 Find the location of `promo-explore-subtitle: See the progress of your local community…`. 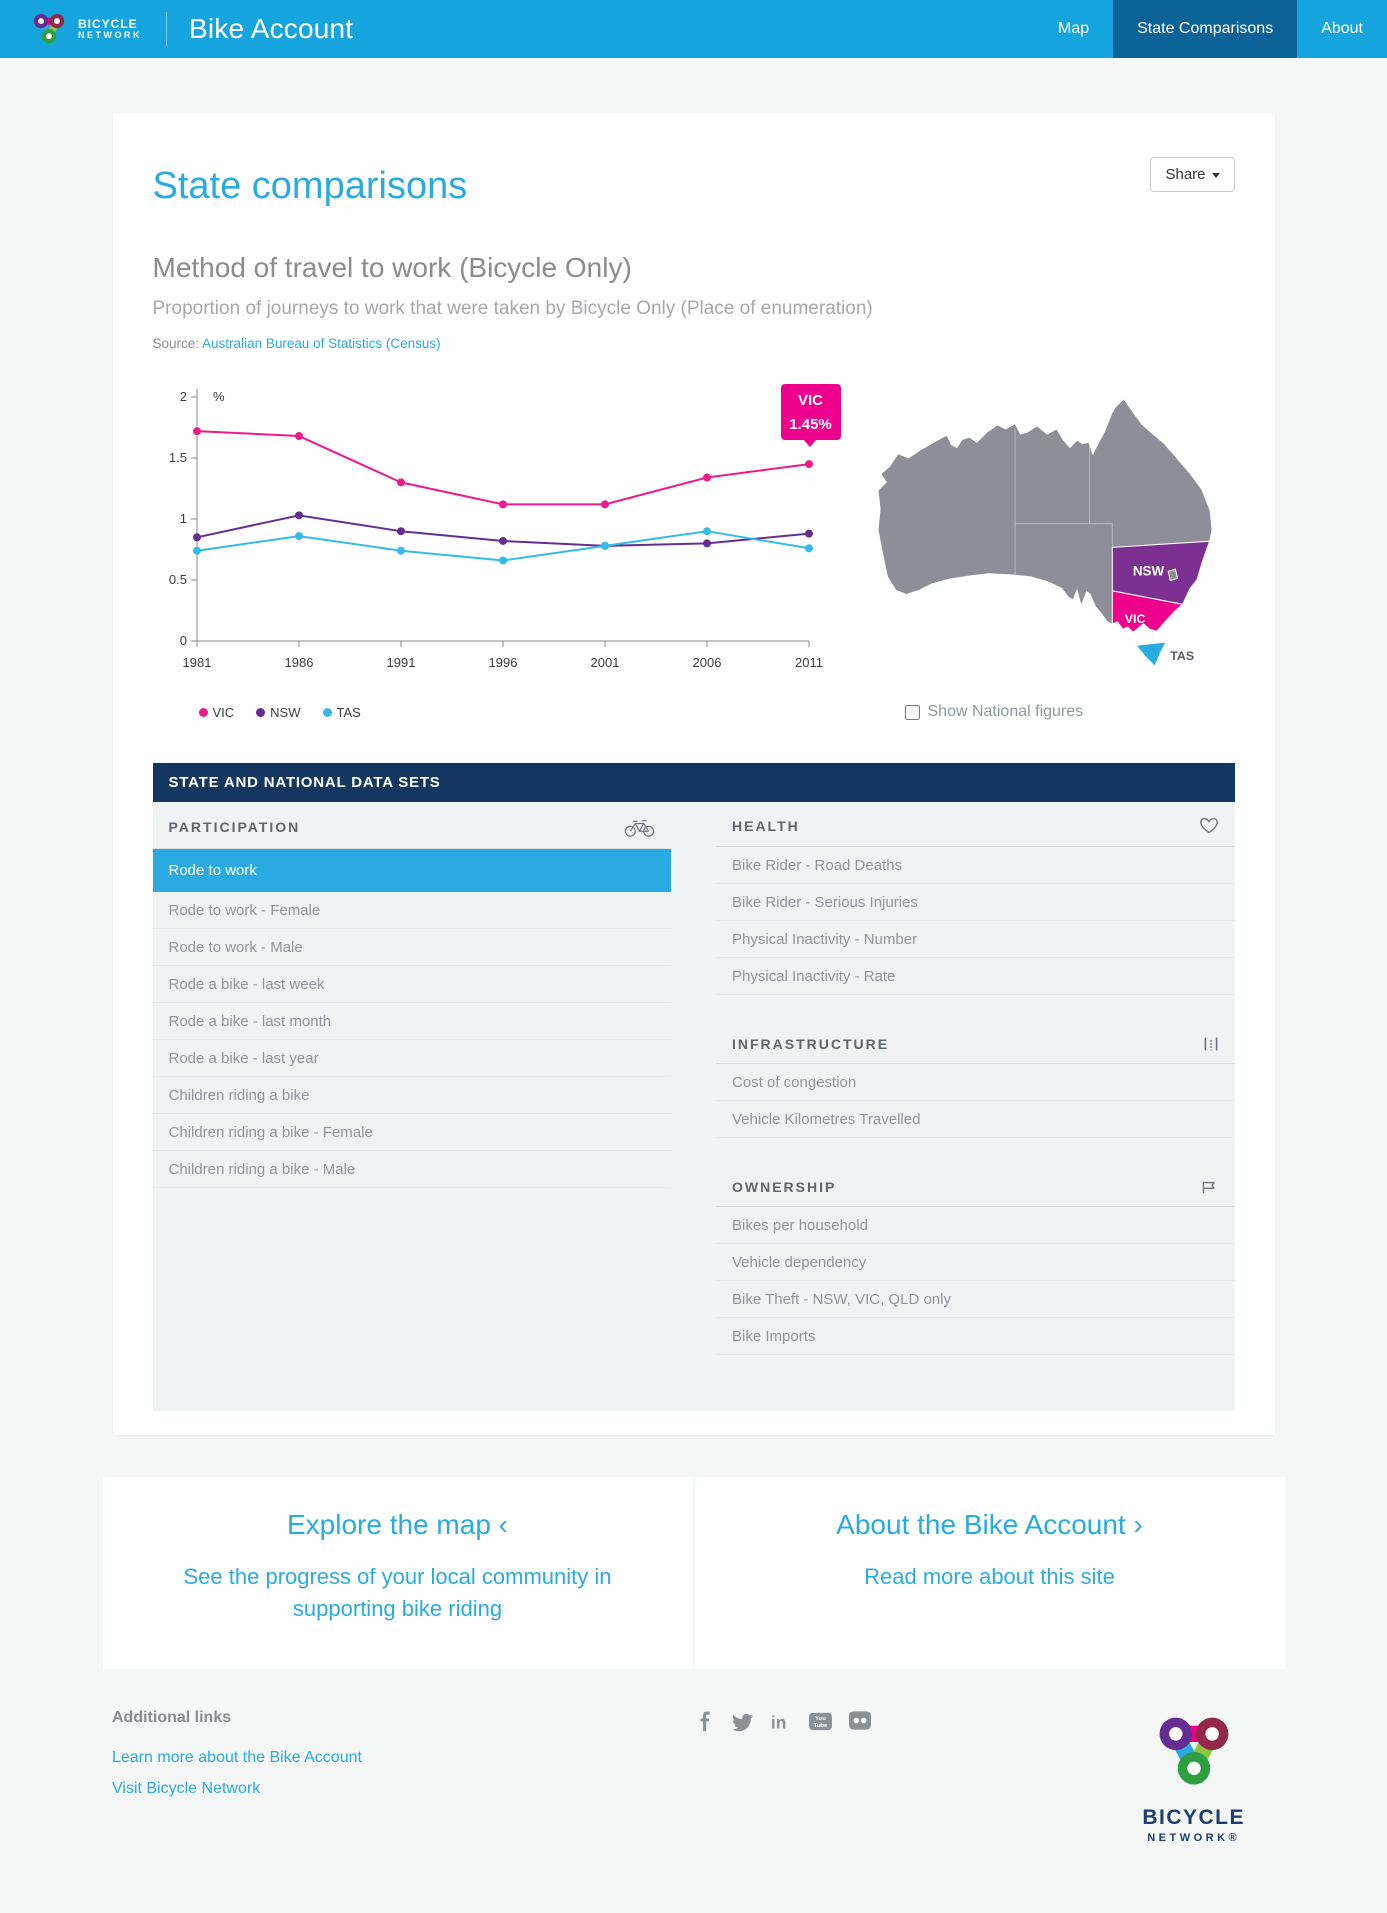

promo-explore-subtitle: See the progress of your local community… is located at coordinates (397, 1592).